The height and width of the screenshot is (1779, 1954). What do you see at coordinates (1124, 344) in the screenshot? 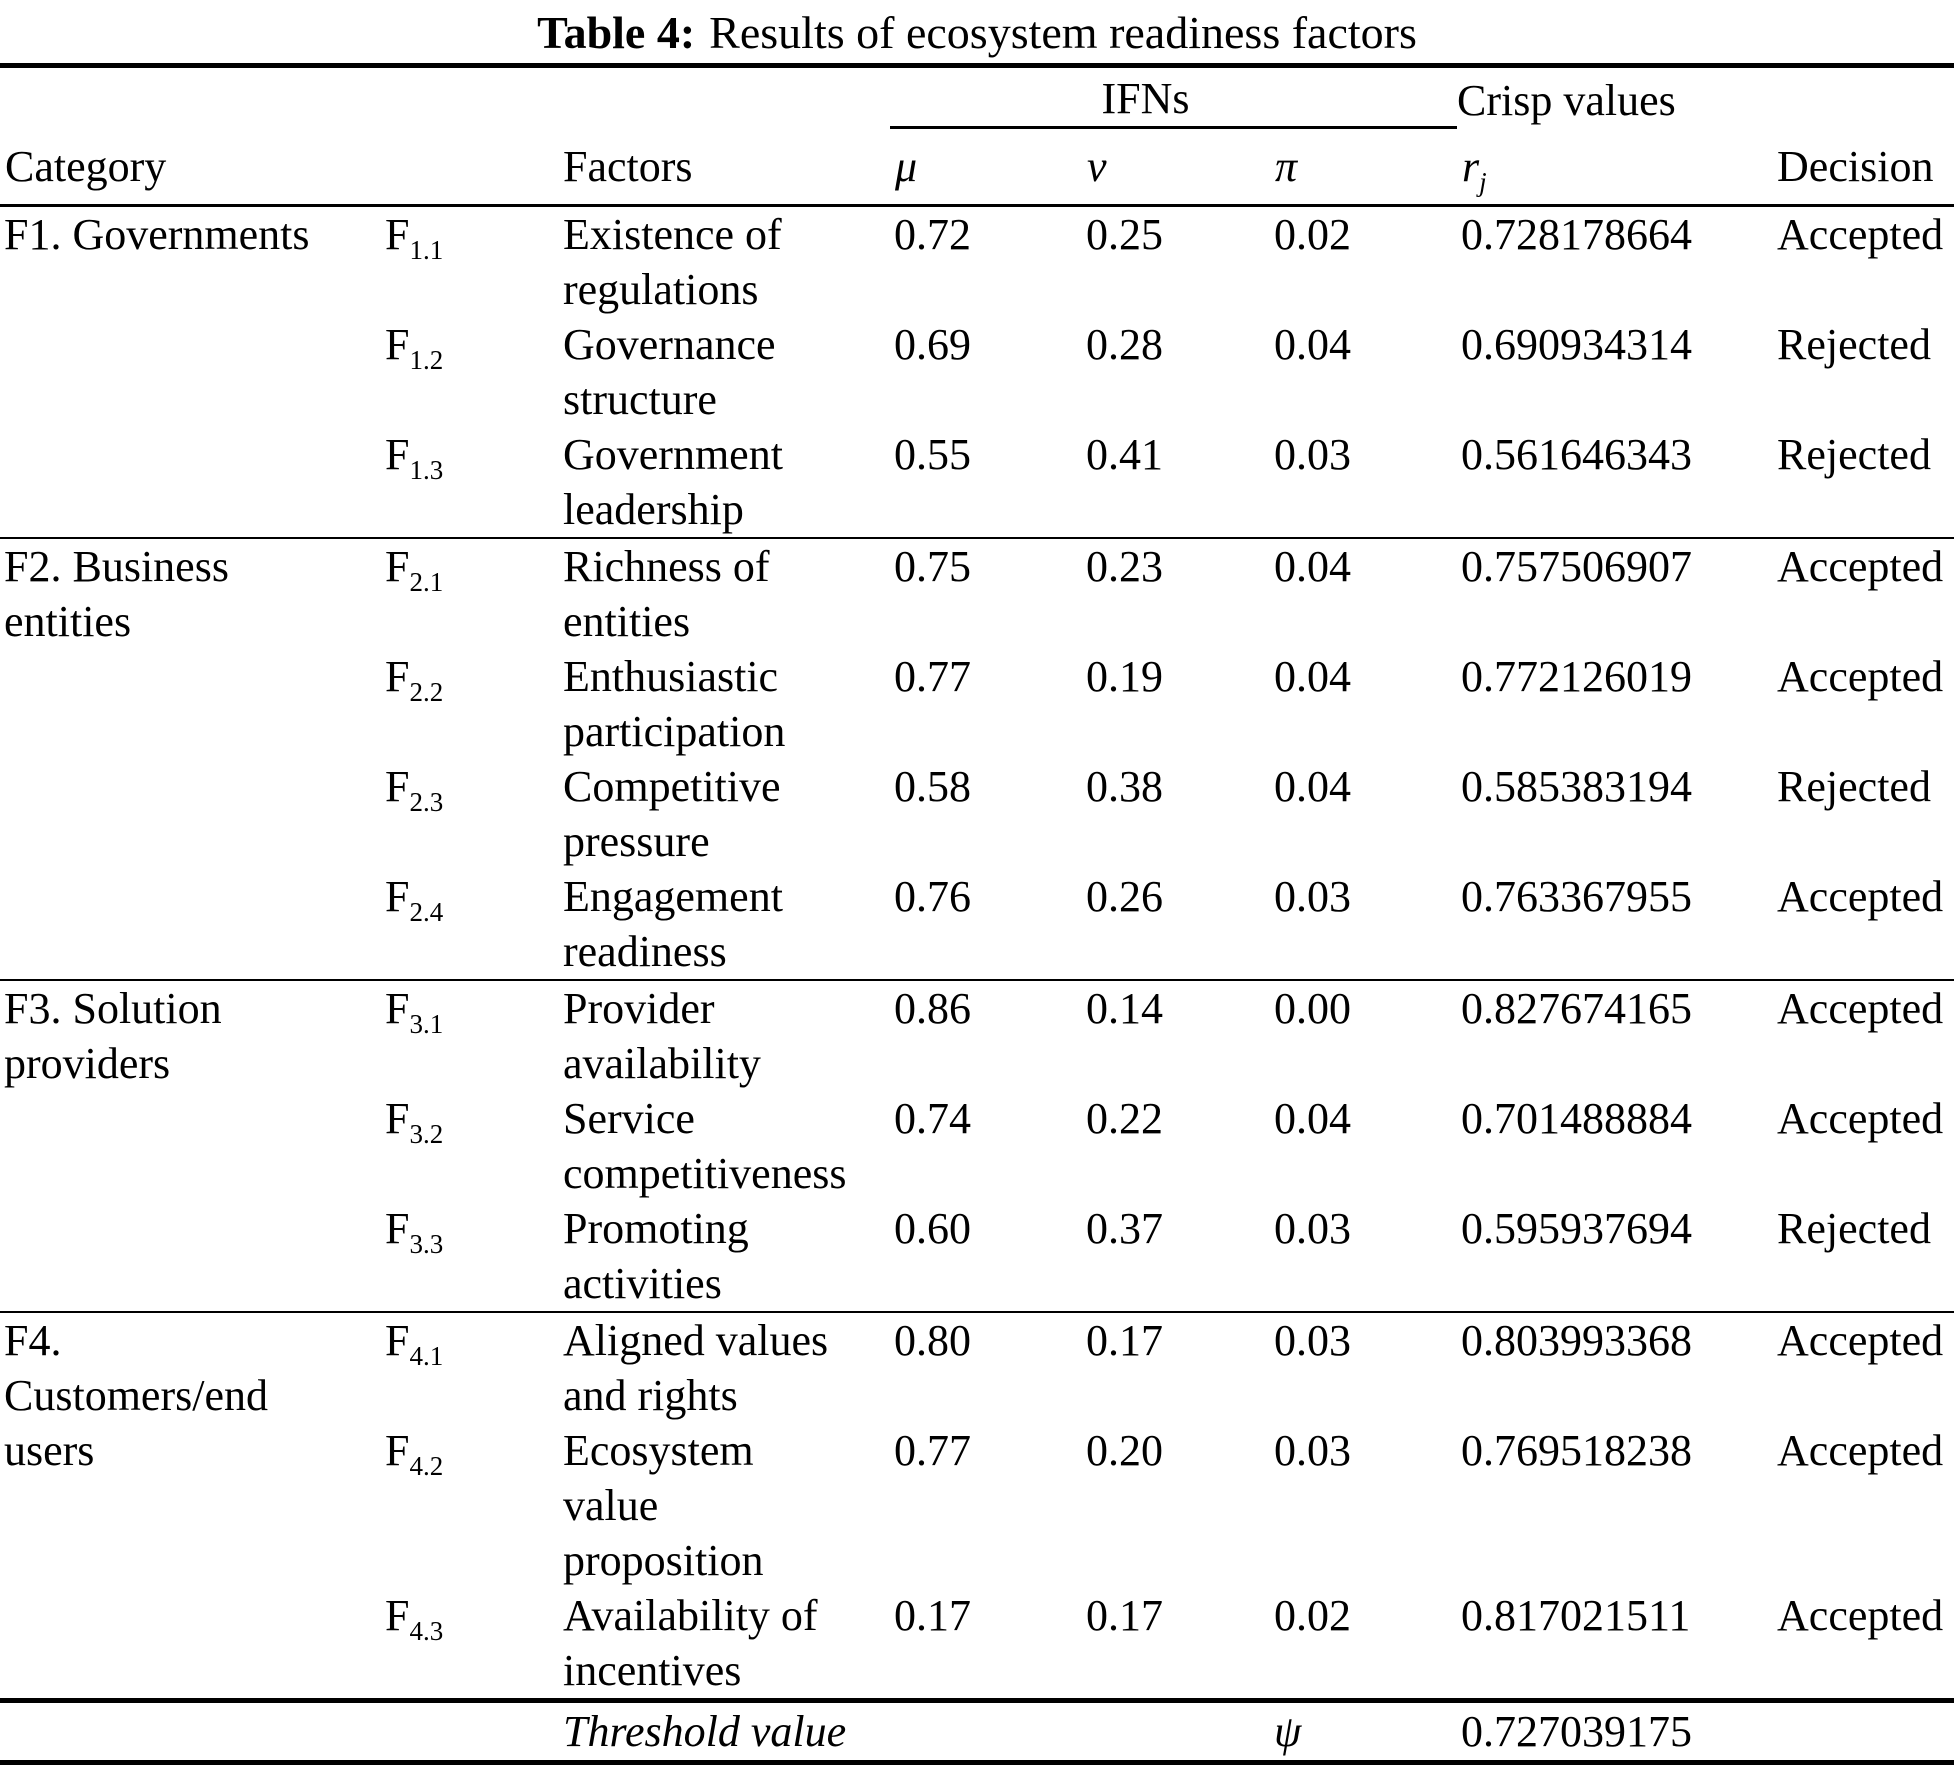
I see `nu-value: 0.28` at bounding box center [1124, 344].